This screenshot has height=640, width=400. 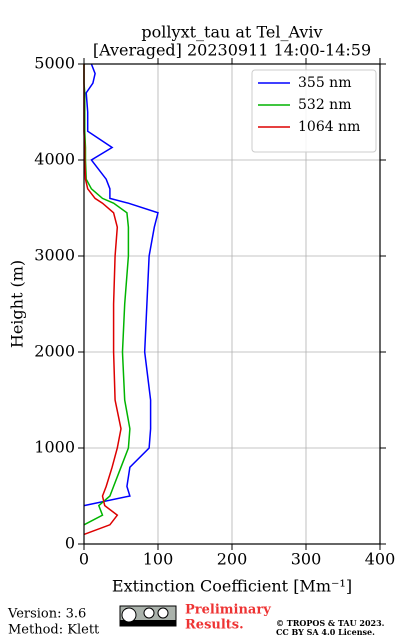 What do you see at coordinates (54, 630) in the screenshot?
I see `method: Method: Klett` at bounding box center [54, 630].